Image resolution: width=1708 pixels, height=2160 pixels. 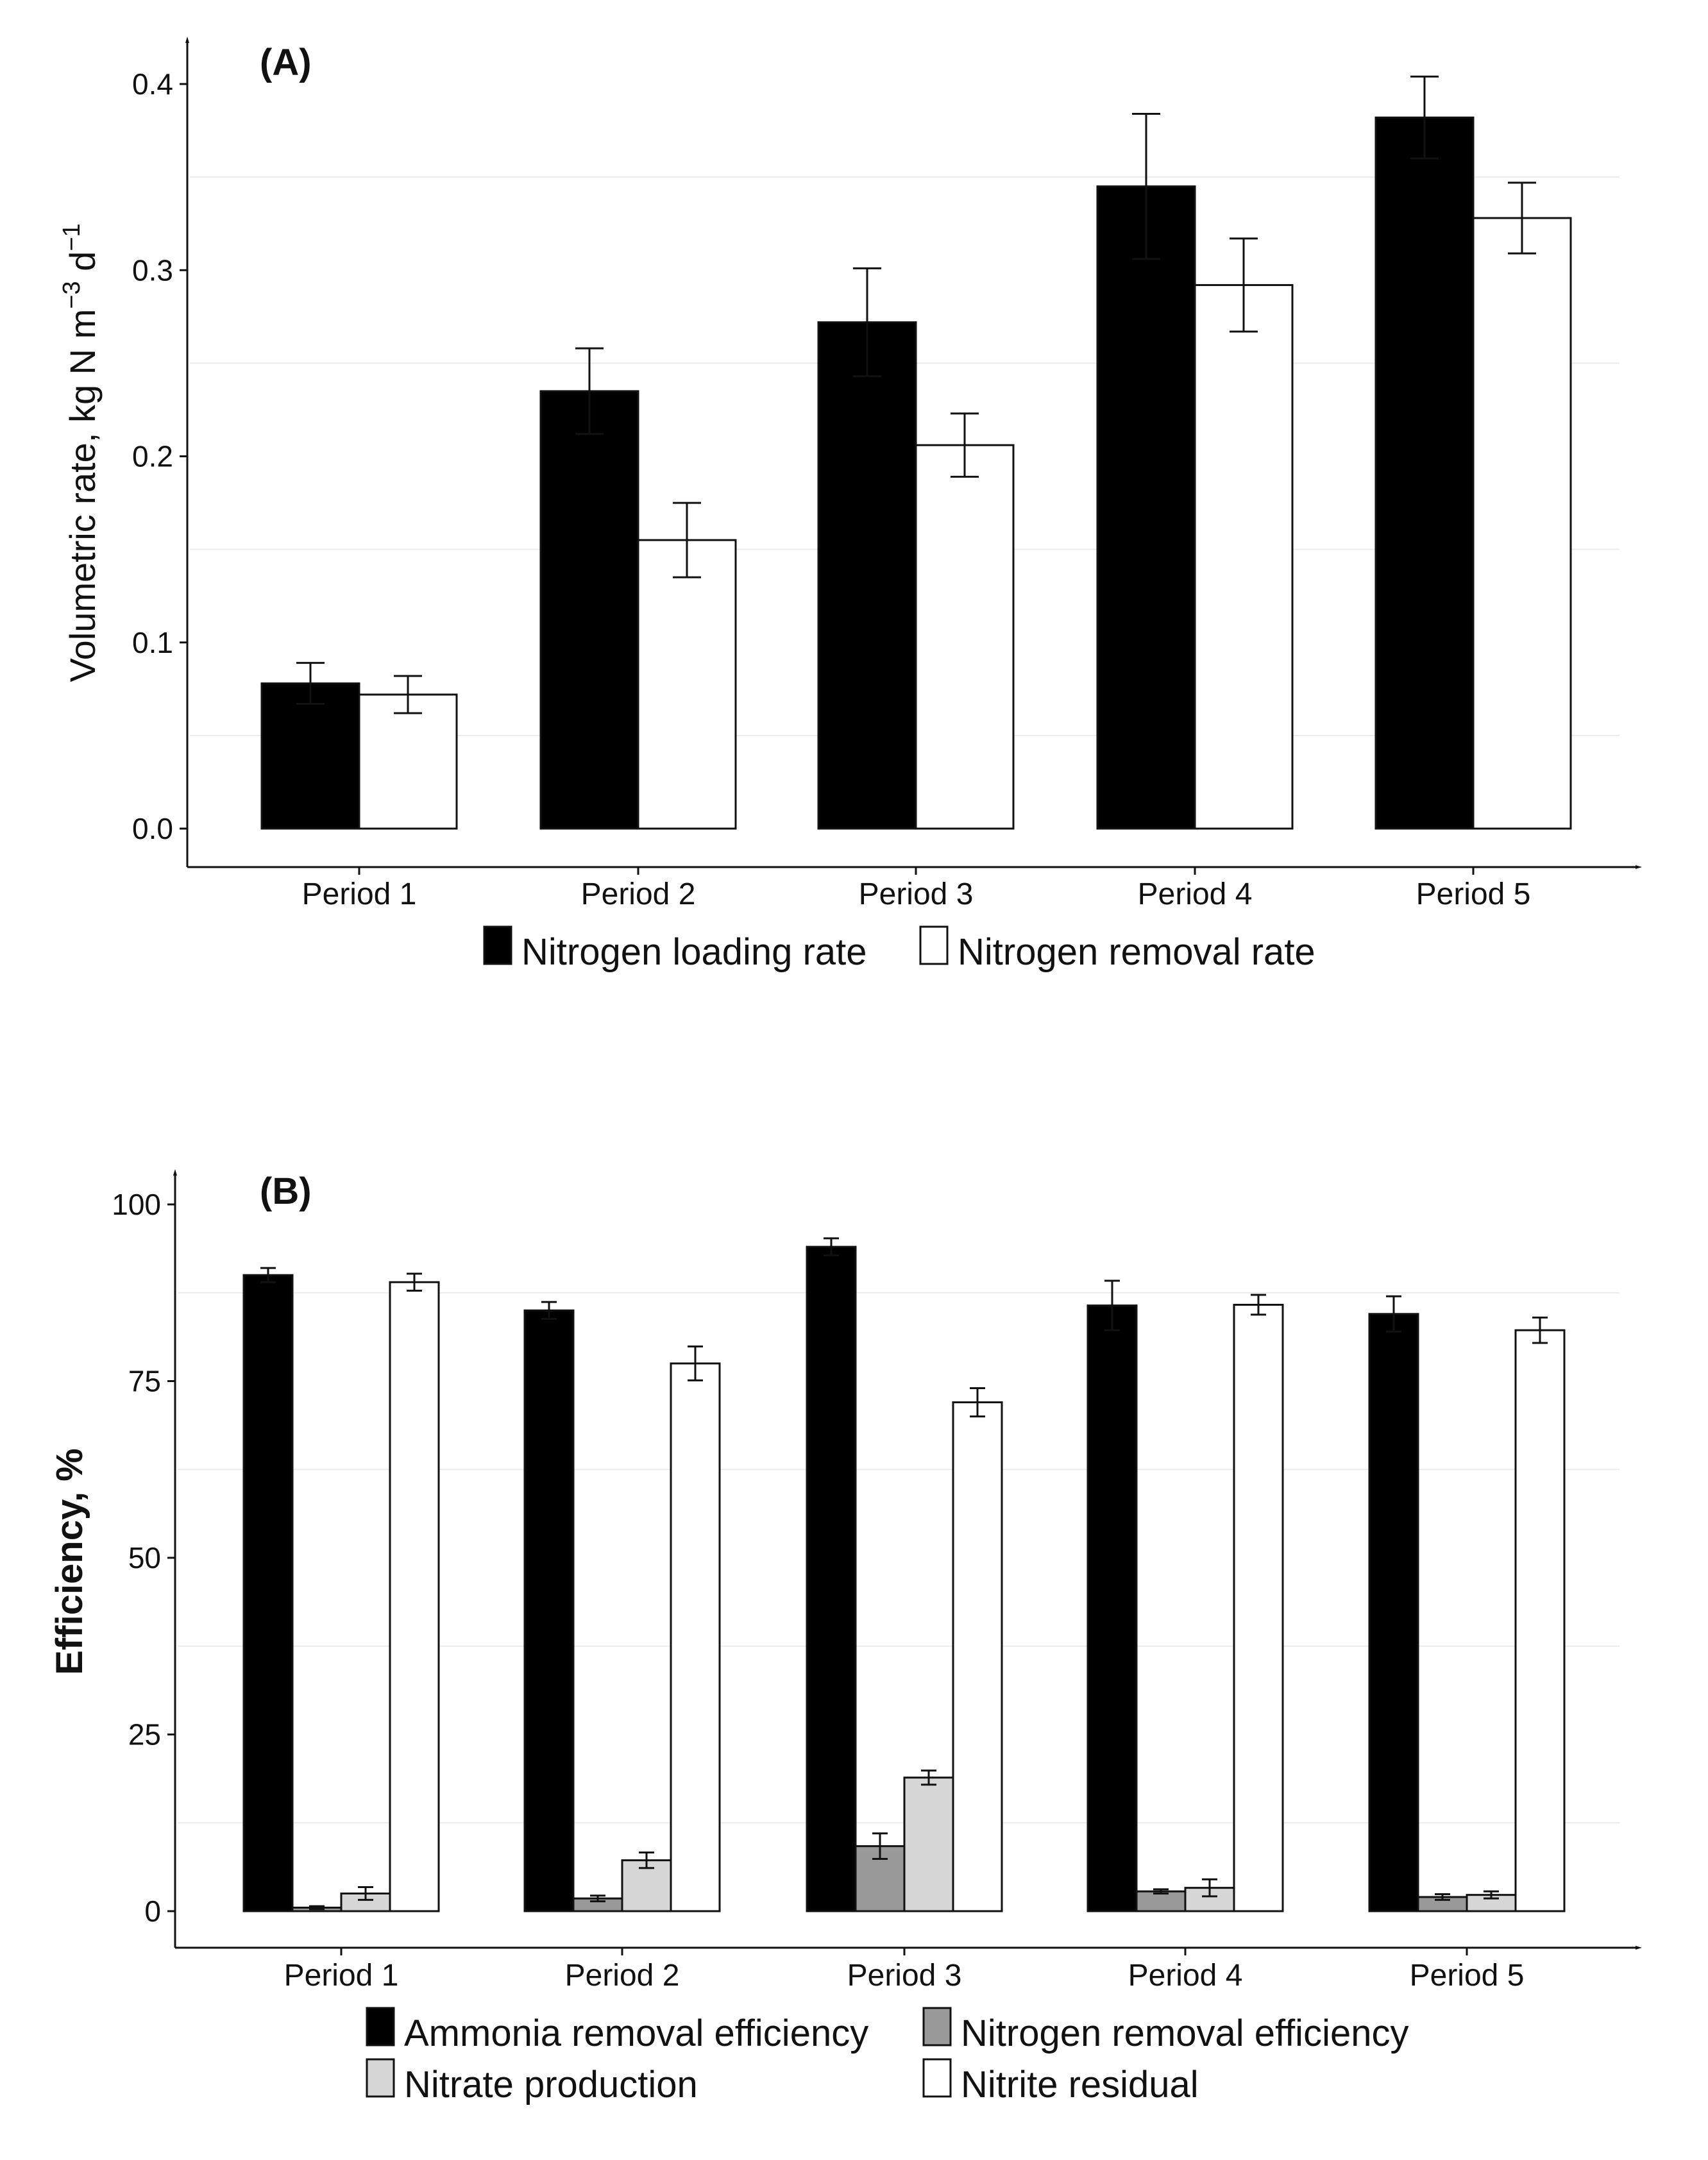 What do you see at coordinates (551, 2084) in the screenshot?
I see `legend-label: Nitrate production` at bounding box center [551, 2084].